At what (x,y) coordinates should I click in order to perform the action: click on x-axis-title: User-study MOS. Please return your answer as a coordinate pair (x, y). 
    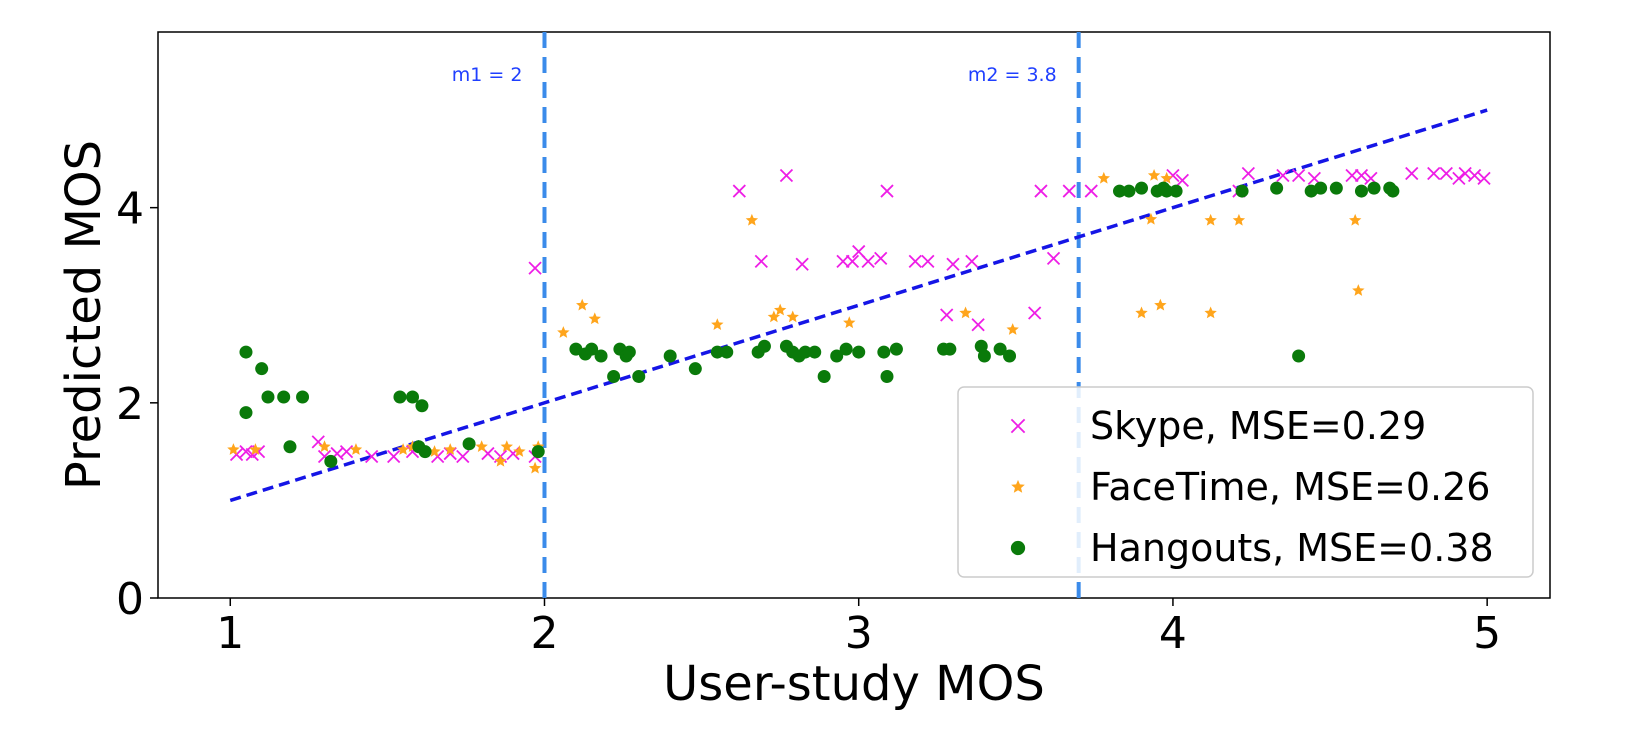
    Looking at the image, I should click on (854, 684).